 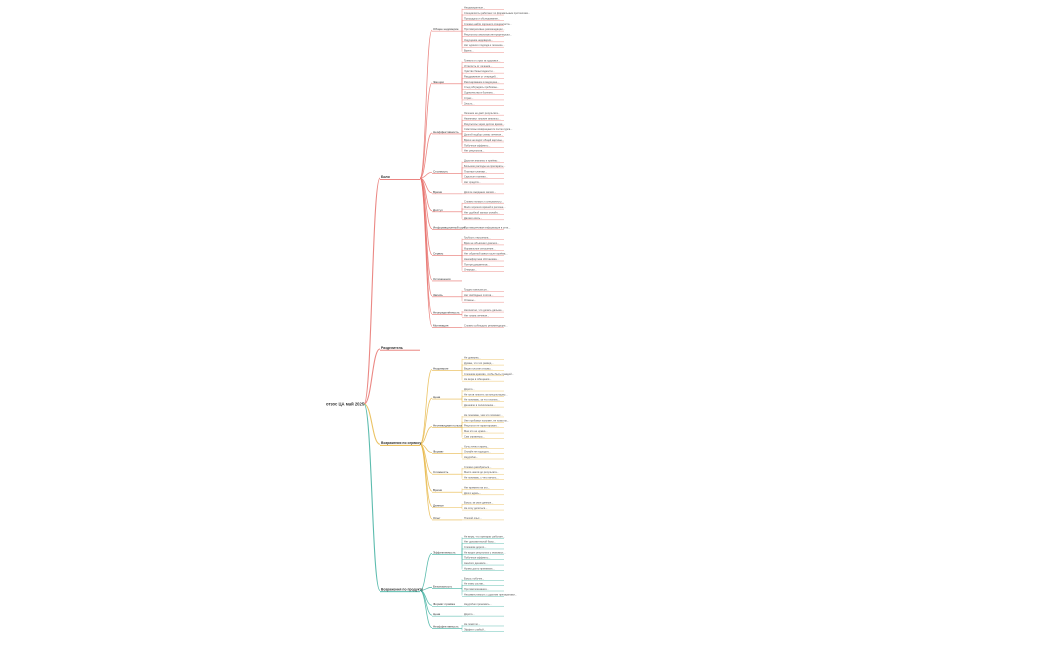 I want to click on group-node: Осложнения, so click(x=442, y=279).